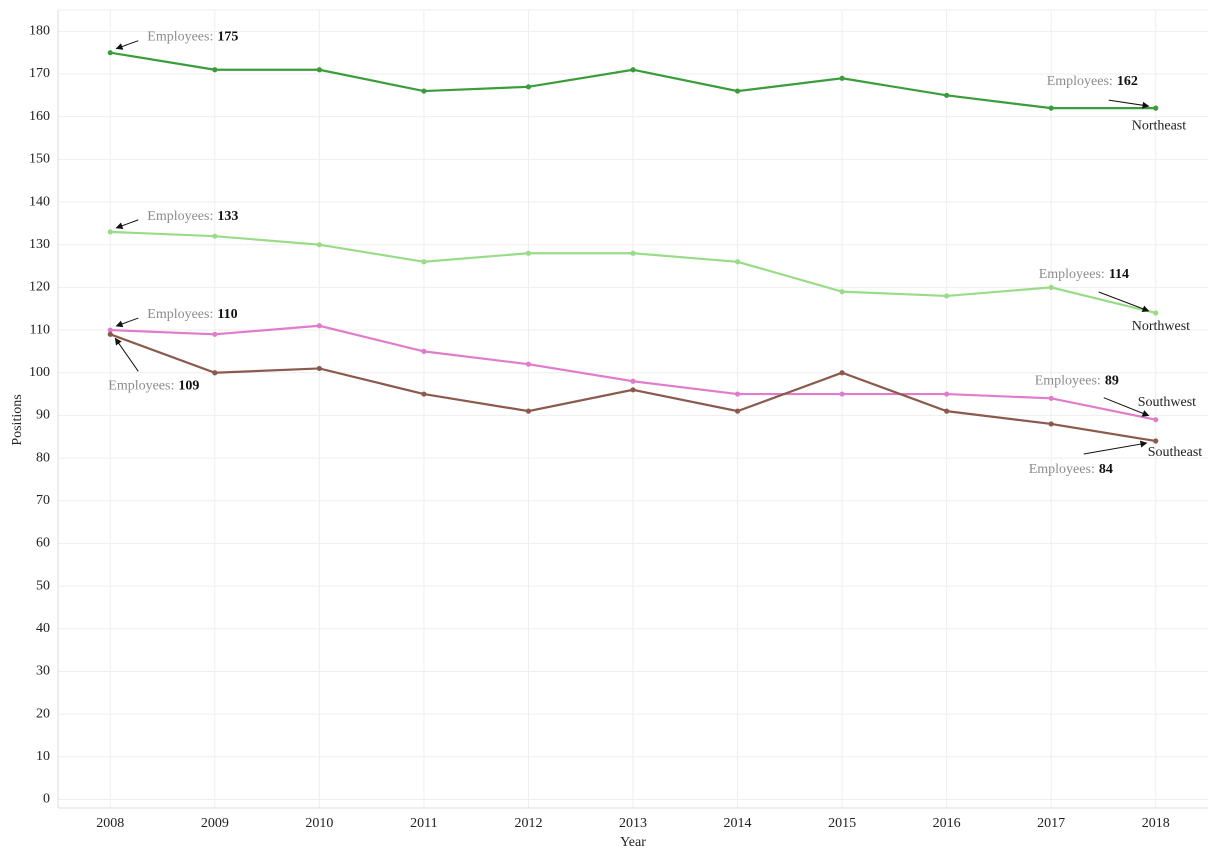 This screenshot has width=1210, height=850. What do you see at coordinates (39, 116) in the screenshot?
I see `y-tick-label: 160` at bounding box center [39, 116].